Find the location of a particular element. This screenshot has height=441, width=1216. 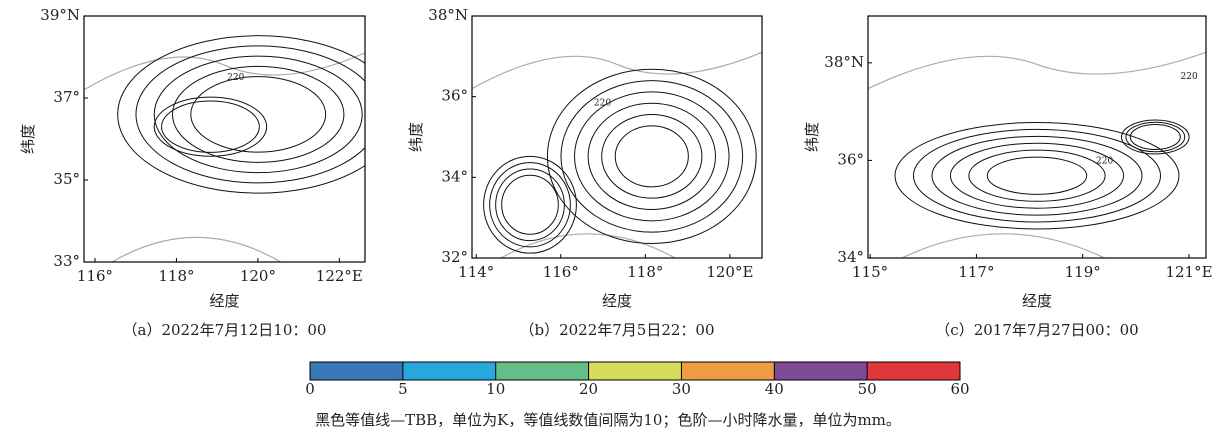

caption: （b）2022年7月5日22：00 is located at coordinates (616, 330).